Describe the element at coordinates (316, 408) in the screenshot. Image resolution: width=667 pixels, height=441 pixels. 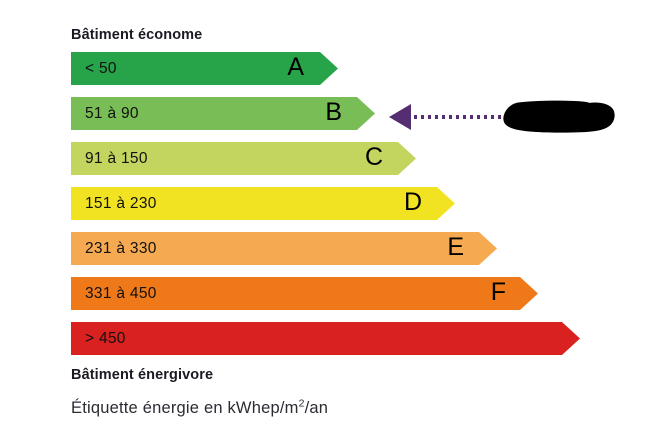
I see `unit-note-suffix: /an` at that location.